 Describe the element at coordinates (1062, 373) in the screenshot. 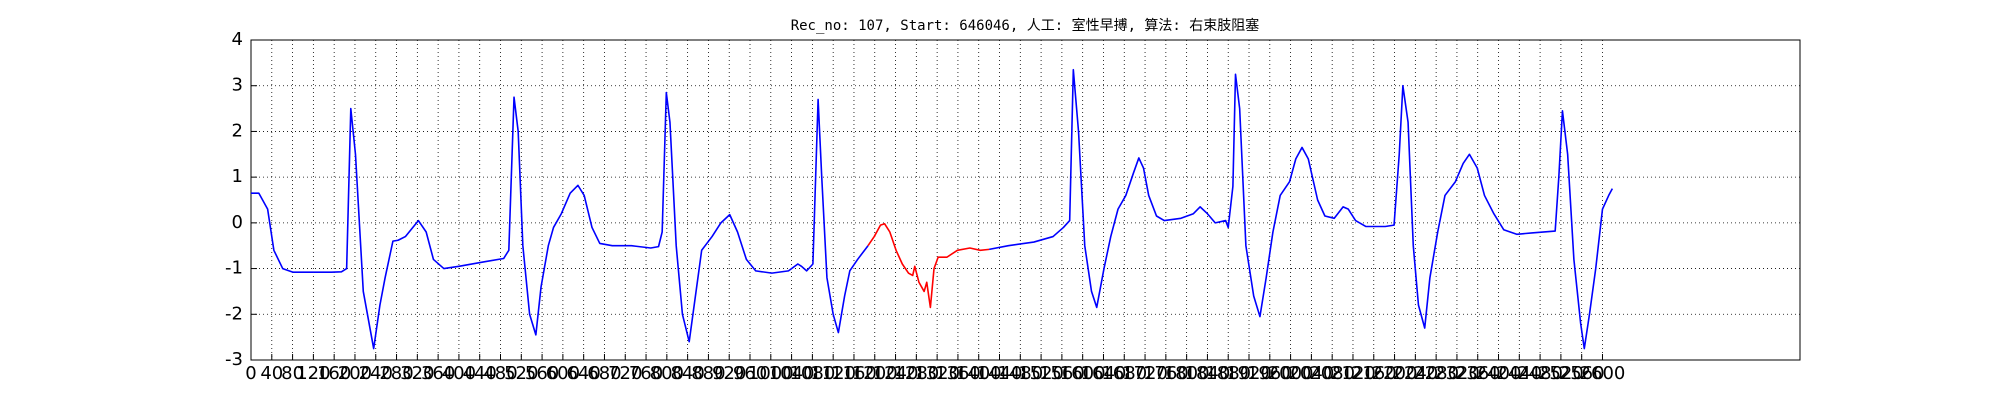

I see `x-tick-label: 1560` at that location.